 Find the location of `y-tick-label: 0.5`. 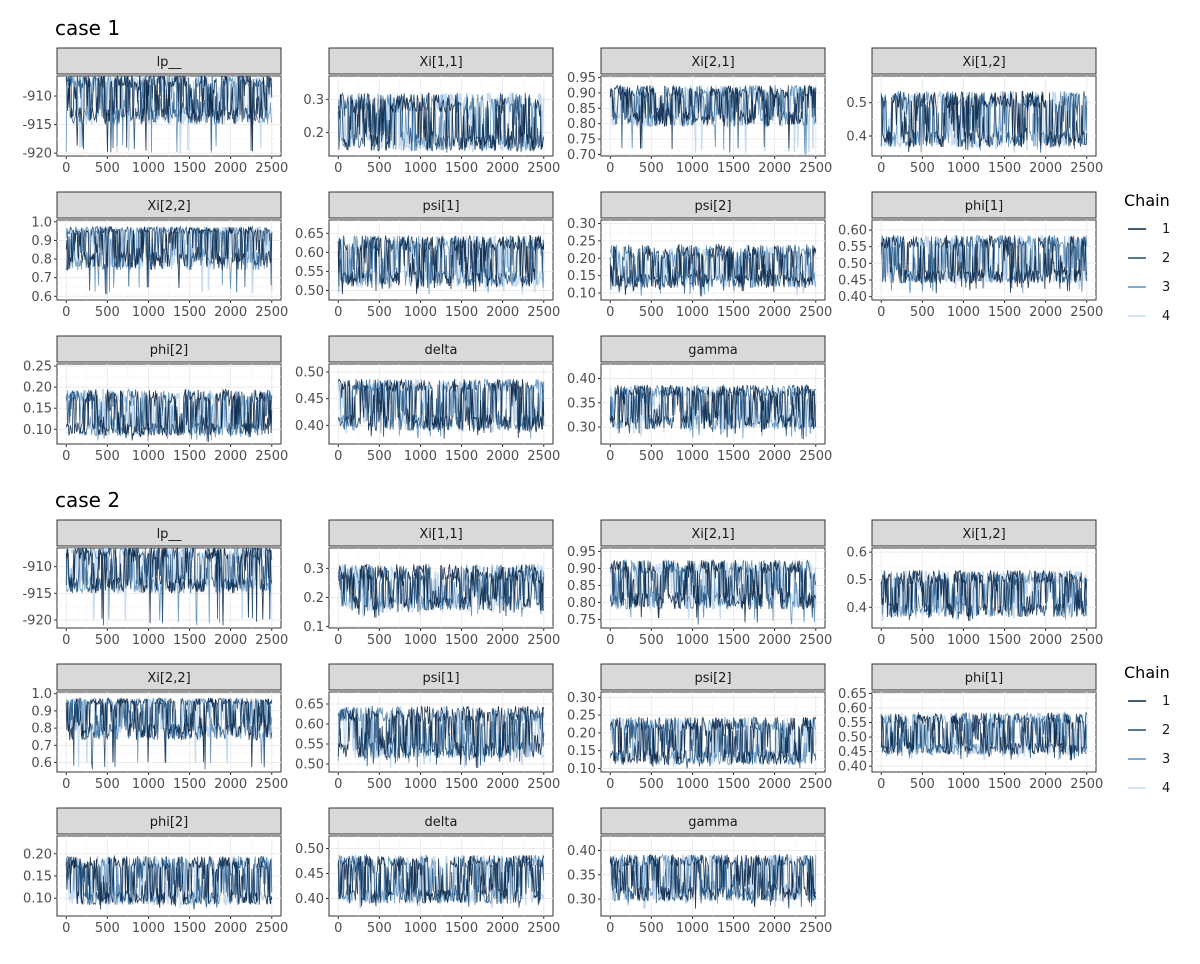

y-tick-label: 0.5 is located at coordinates (856, 580).